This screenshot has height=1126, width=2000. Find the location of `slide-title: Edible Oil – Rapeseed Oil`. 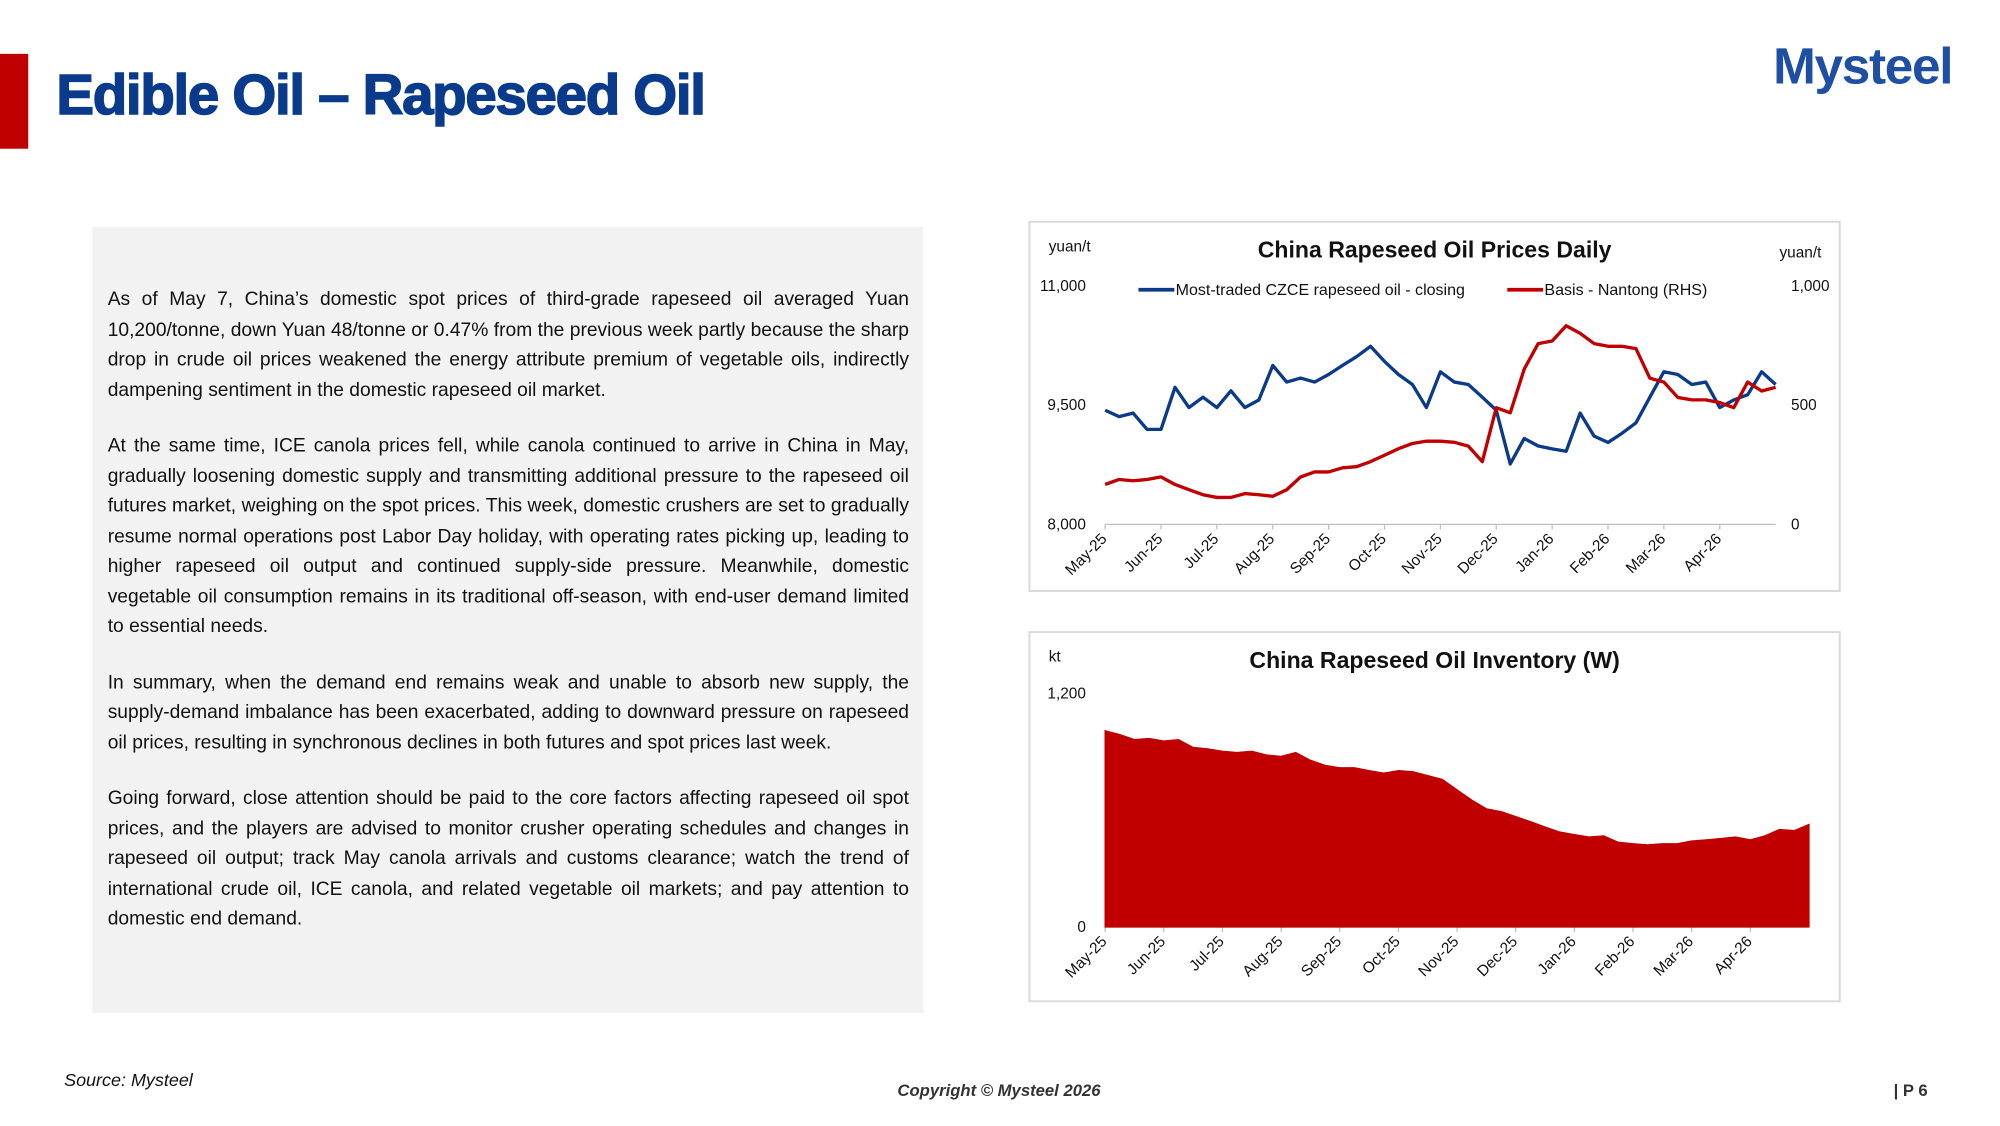

slide-title: Edible Oil – Rapeseed Oil is located at coordinates (381, 95).